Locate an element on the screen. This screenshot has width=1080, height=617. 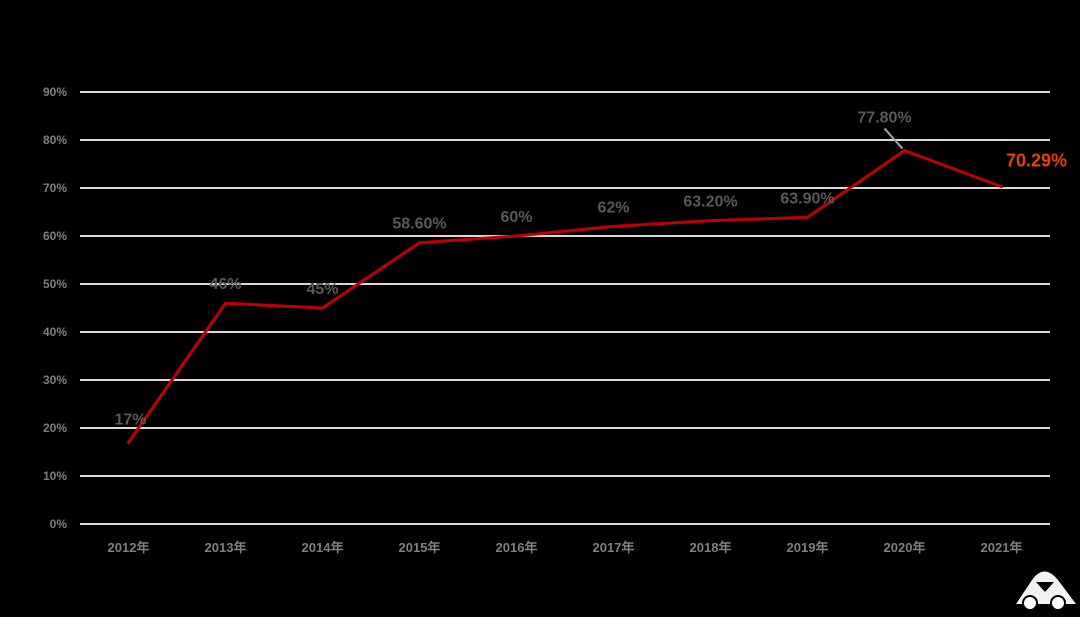
data-label: 58.60% is located at coordinates (419, 224).